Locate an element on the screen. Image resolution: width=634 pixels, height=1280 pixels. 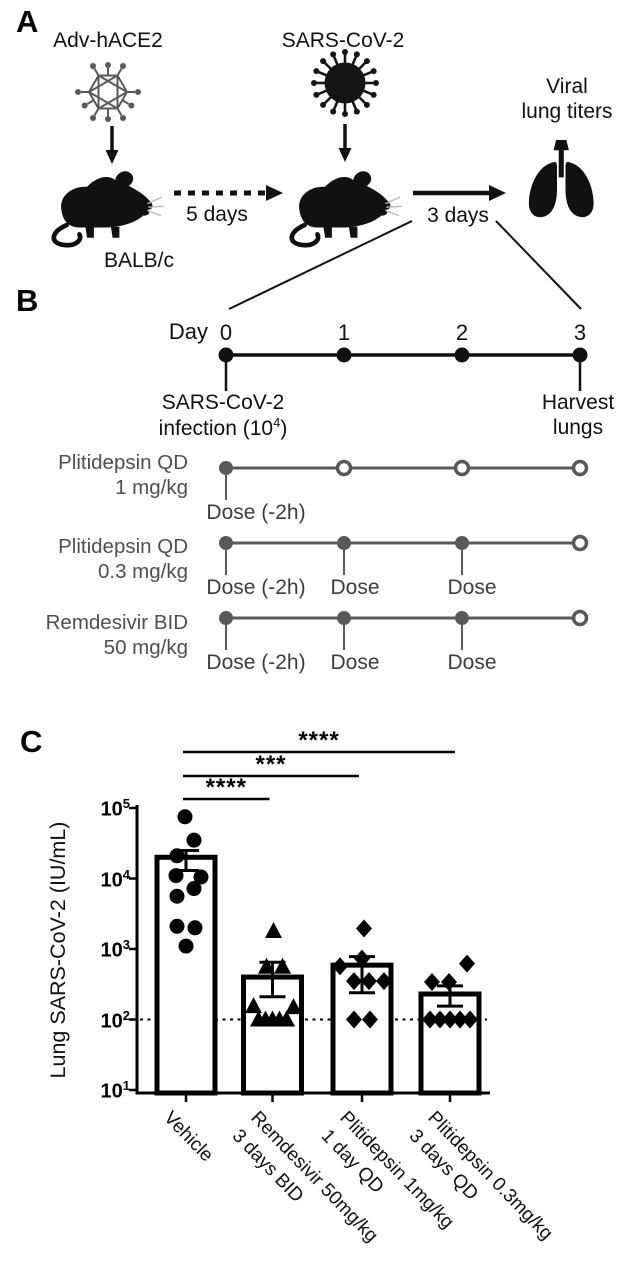
y-tick-exponent: 2 is located at coordinates (126, 1015).